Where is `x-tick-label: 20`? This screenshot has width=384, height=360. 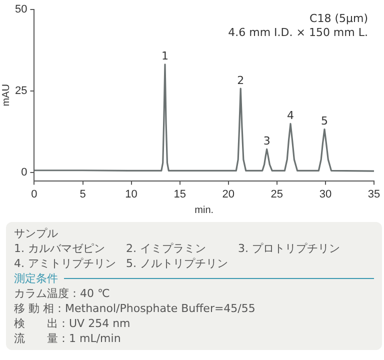
x-tick-label: 20 is located at coordinates (228, 194).